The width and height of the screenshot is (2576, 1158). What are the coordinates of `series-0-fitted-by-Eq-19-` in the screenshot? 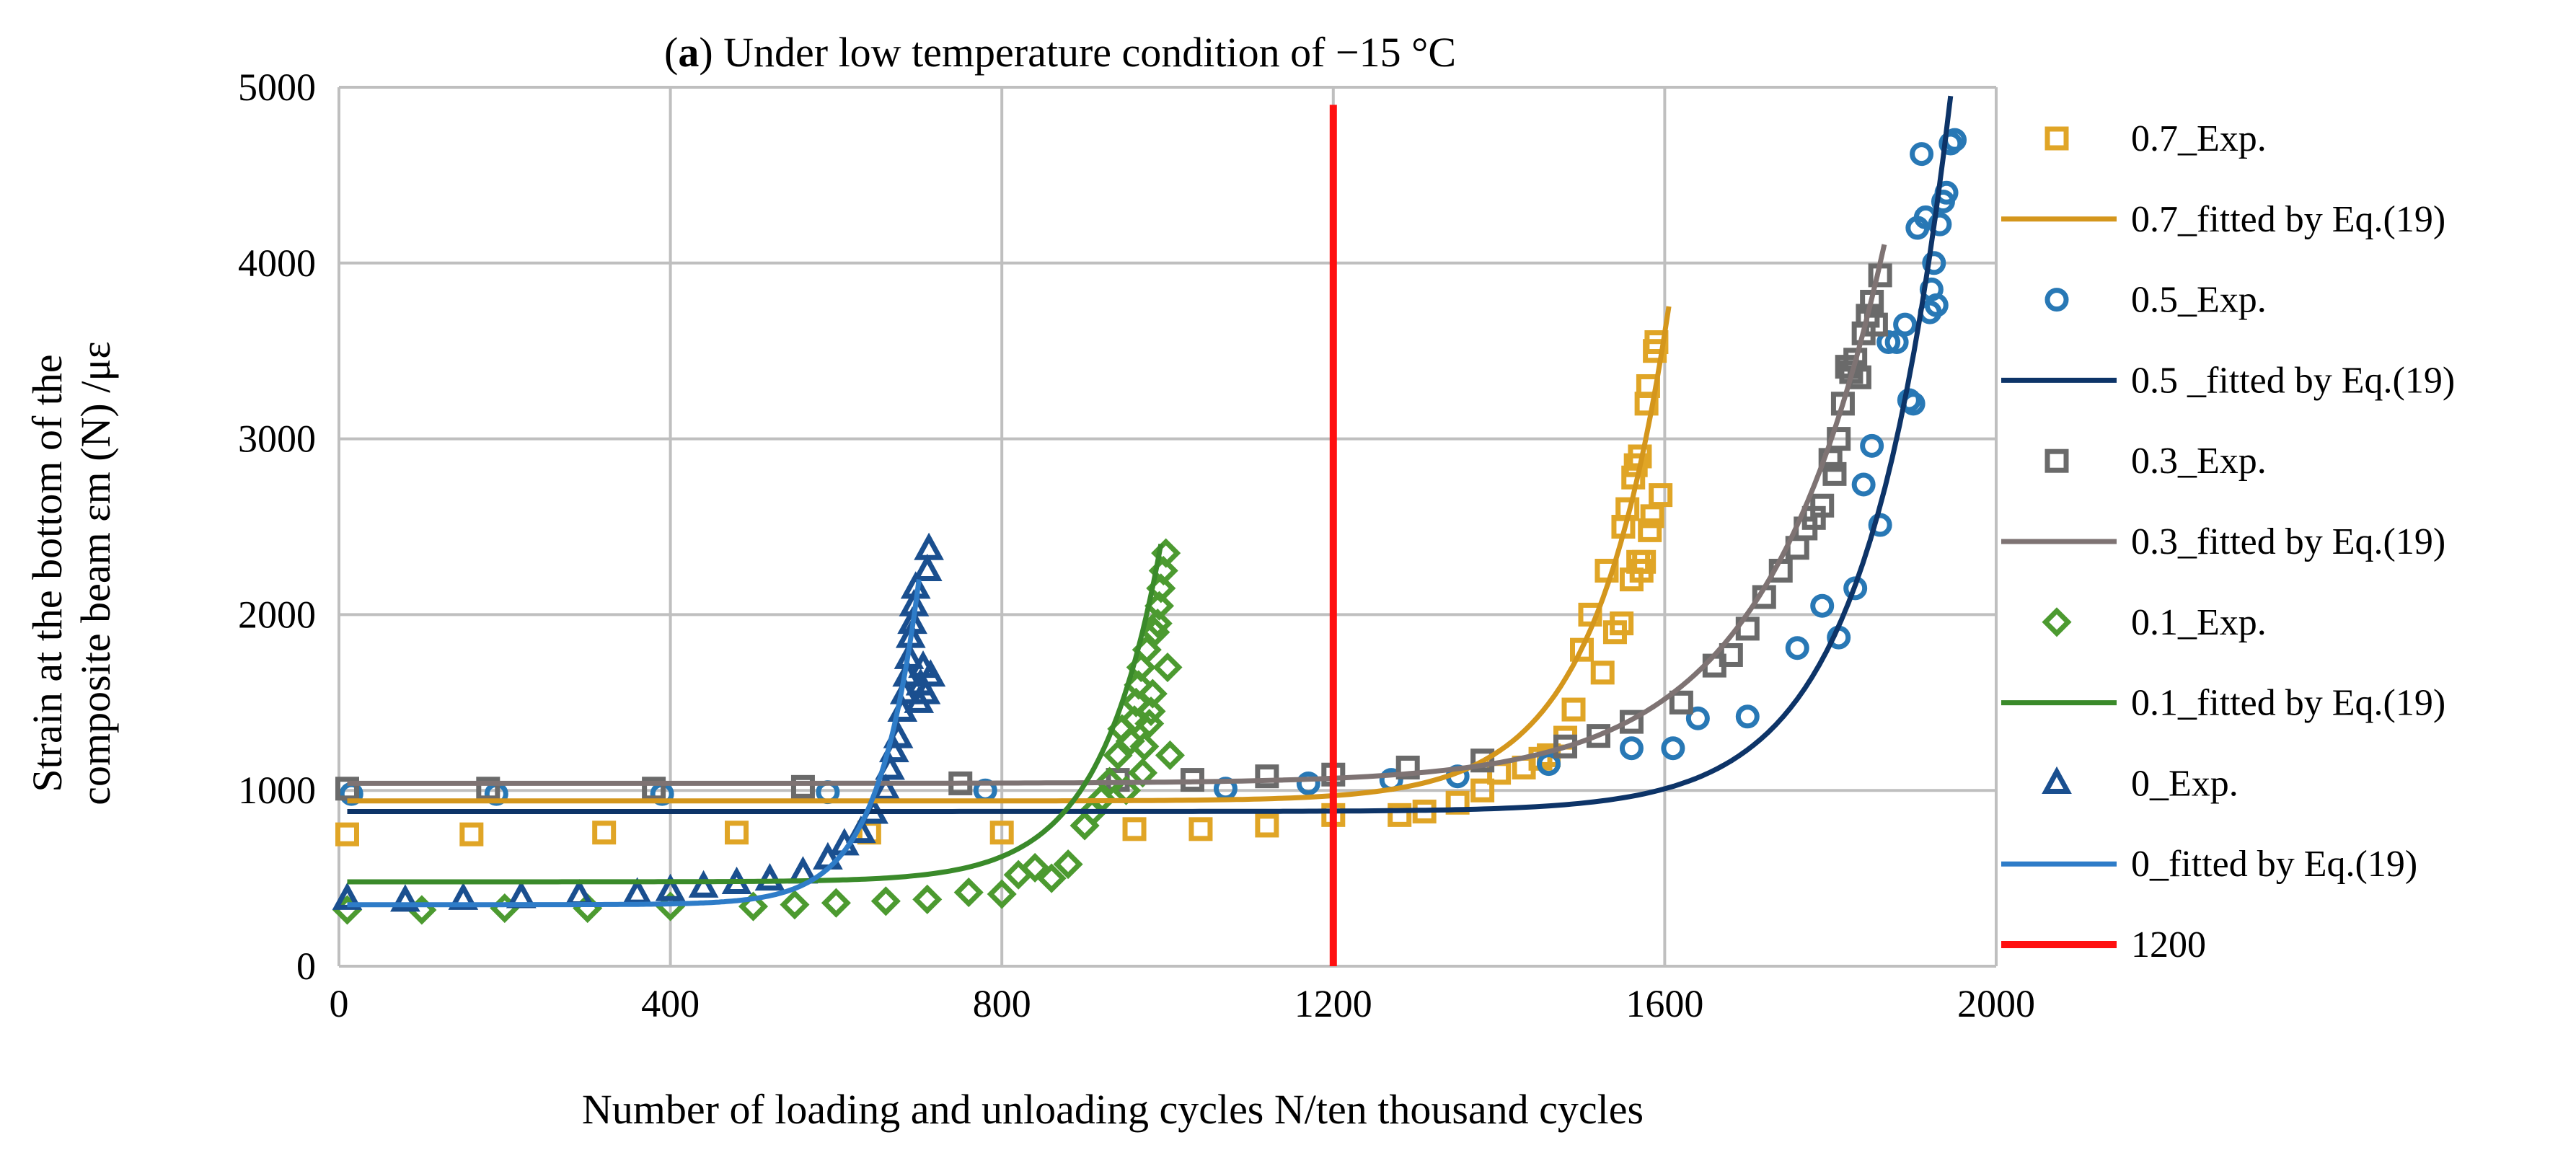 It's located at (634, 743).